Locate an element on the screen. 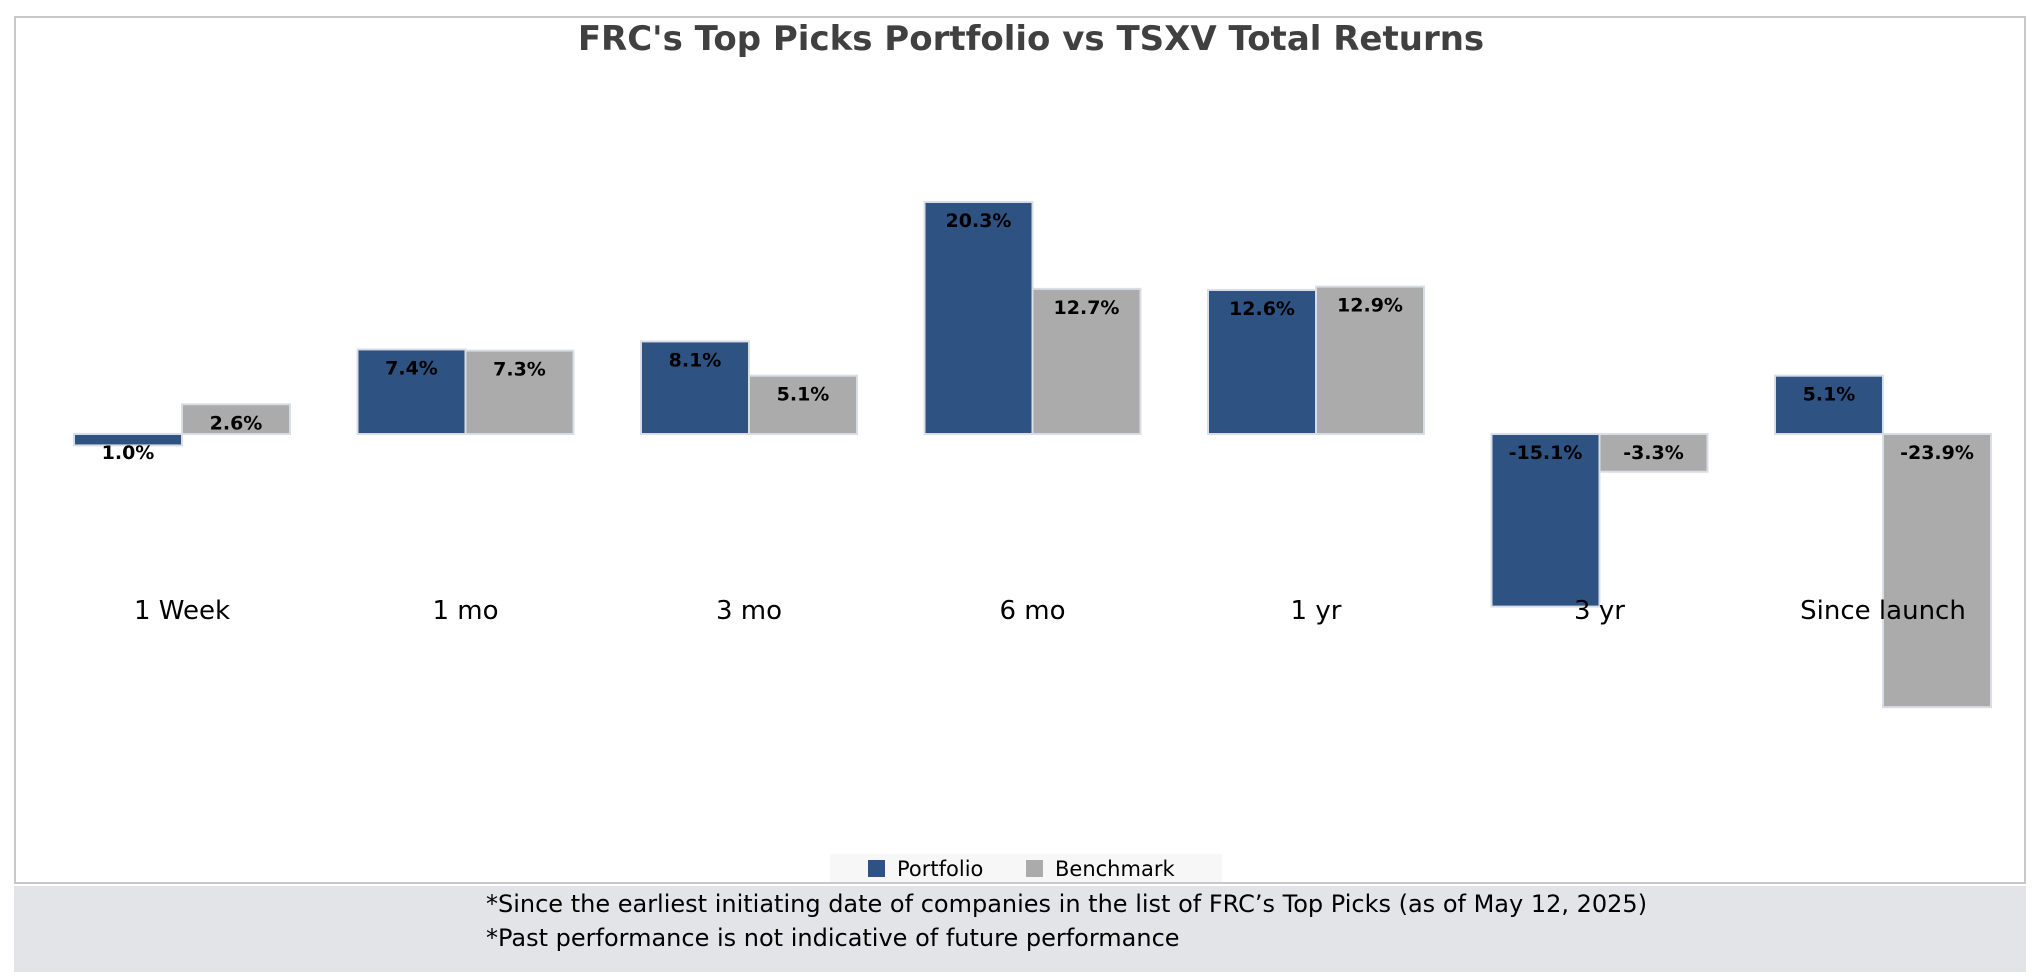 This screenshot has height=976, width=2042. bar-benchmark-since-launch is located at coordinates (1937, 571).